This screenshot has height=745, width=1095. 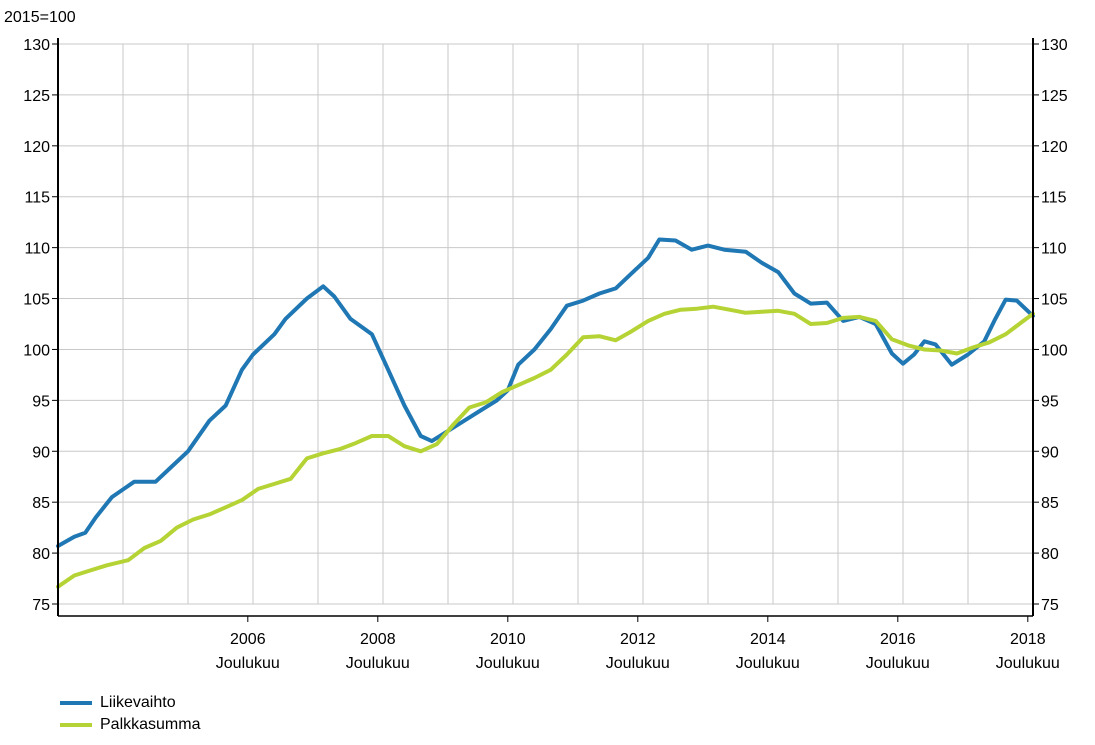 What do you see at coordinates (1054, 325) in the screenshot?
I see `y-axis-right-tick-labels: 75 80 85 90 95 100 105 110 115 120 125 130` at bounding box center [1054, 325].